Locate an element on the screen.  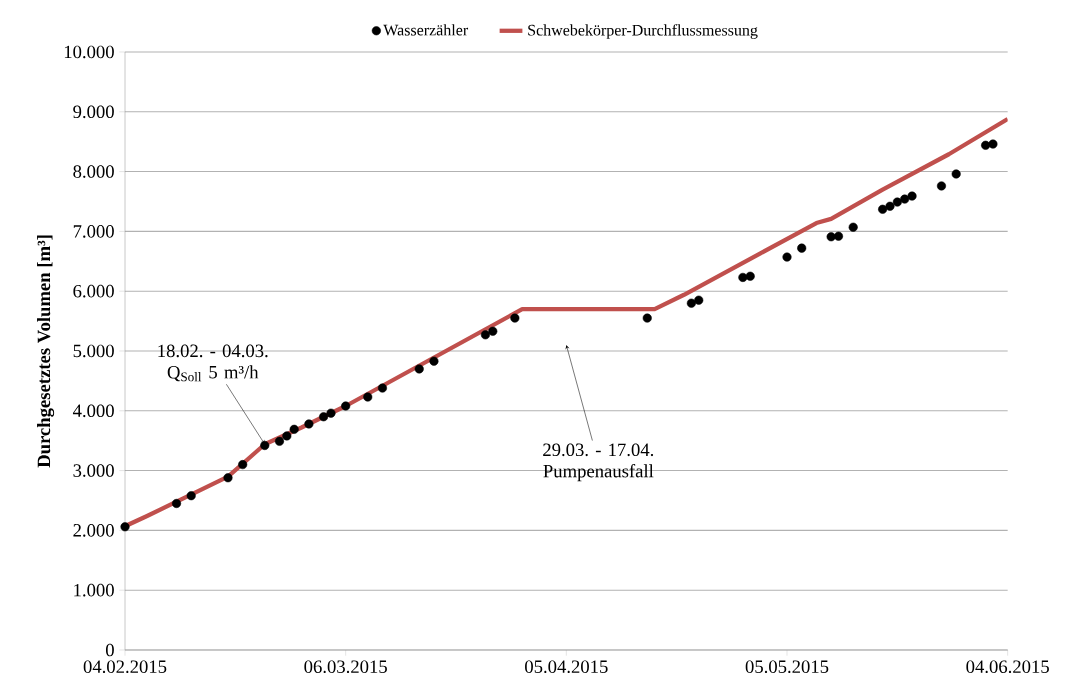
annotation: 18.02. - 04.03. Q$_{Soll}$ 5 m³/h is located at coordinates (213, 363).